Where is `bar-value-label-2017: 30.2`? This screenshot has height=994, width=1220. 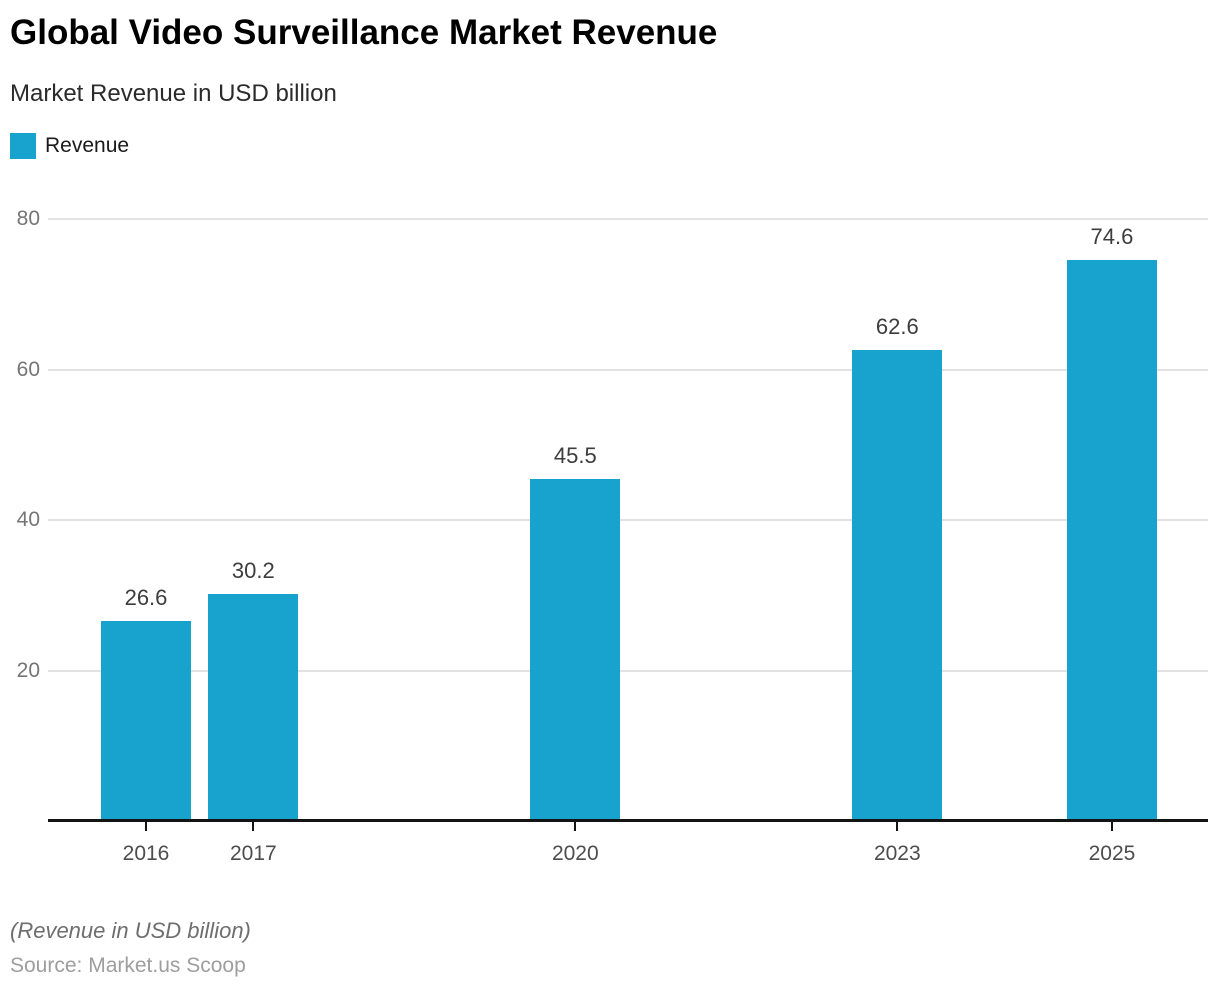
bar-value-label-2017: 30.2 is located at coordinates (253, 570).